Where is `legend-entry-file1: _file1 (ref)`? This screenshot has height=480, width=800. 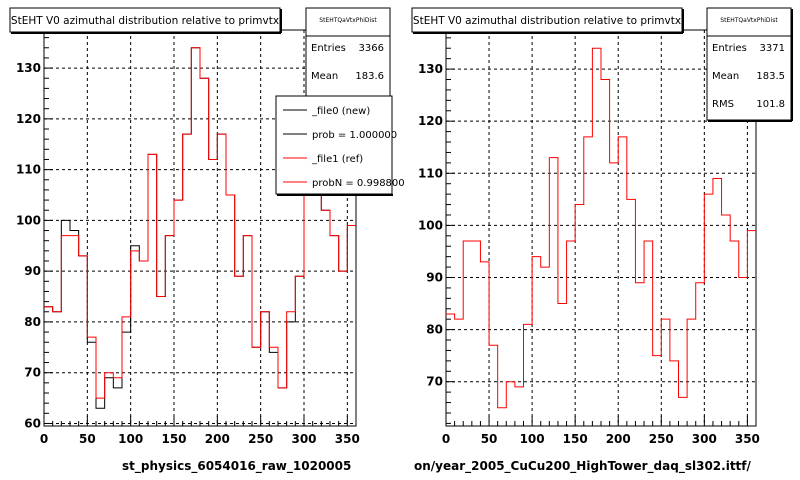 legend-entry-file1: _file1 (ref) is located at coordinates (337, 159).